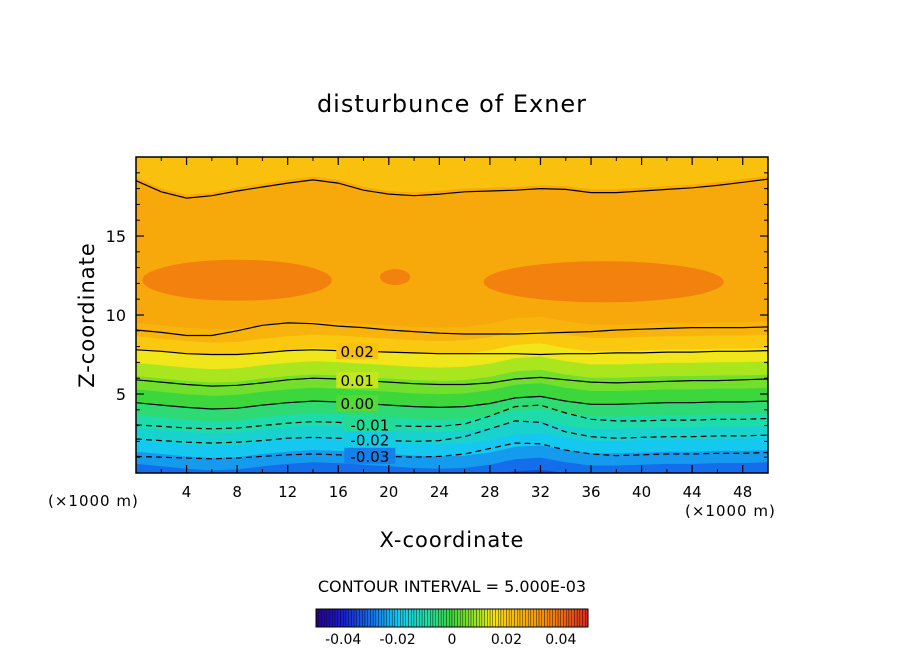 This screenshot has width=904, height=654. I want to click on x-tick-label: 4, so click(187, 492).